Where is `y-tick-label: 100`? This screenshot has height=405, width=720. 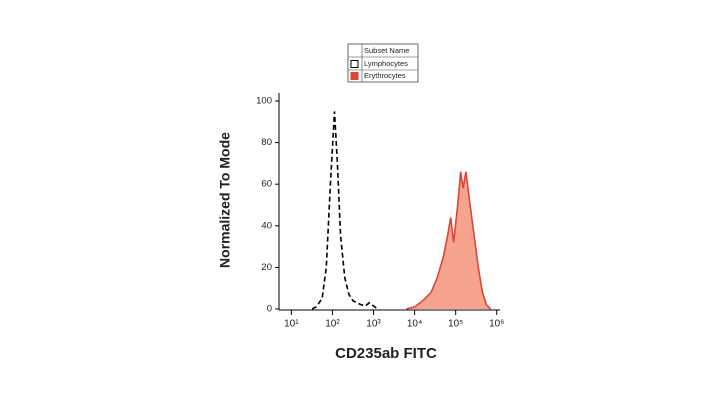 y-tick-label: 100 is located at coordinates (264, 101).